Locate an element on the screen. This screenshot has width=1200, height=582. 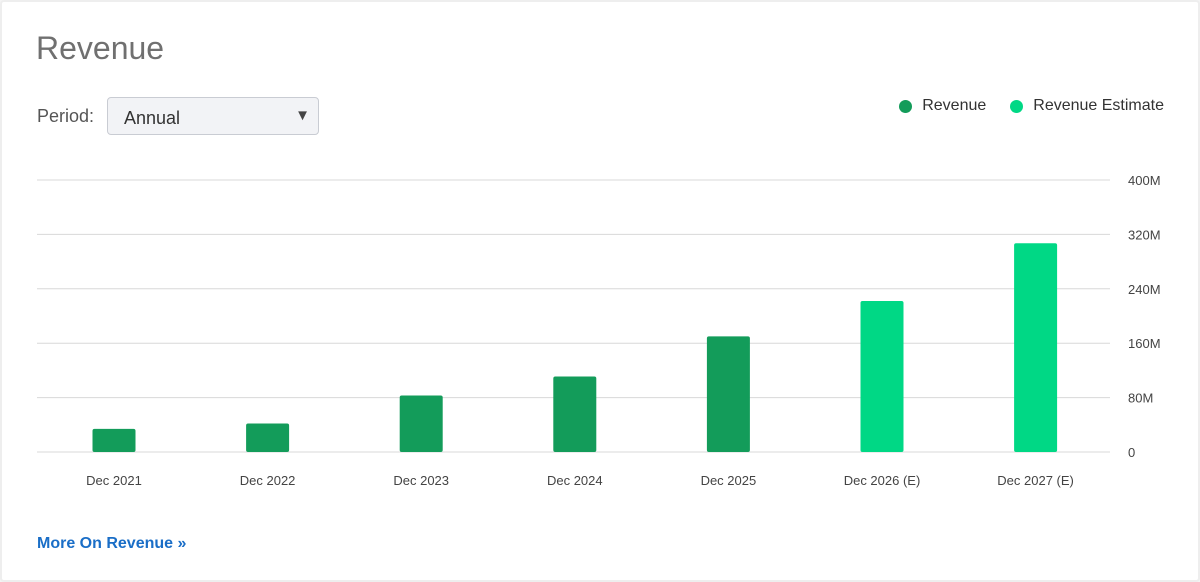
y-tick-80m: 80M is located at coordinates (1140, 398).